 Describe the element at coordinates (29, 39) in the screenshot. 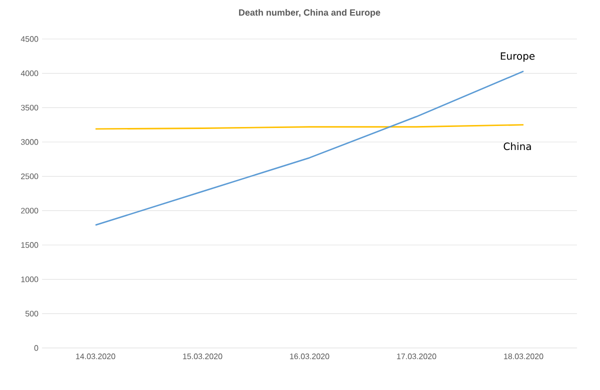

I see `y-tick-label: 4500` at that location.